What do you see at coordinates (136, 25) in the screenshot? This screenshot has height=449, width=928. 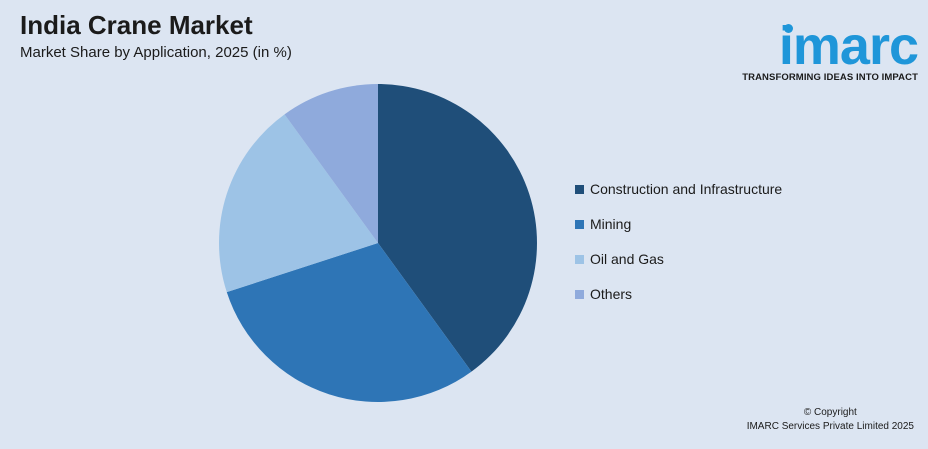 I see `chart-title: India Crane Market` at bounding box center [136, 25].